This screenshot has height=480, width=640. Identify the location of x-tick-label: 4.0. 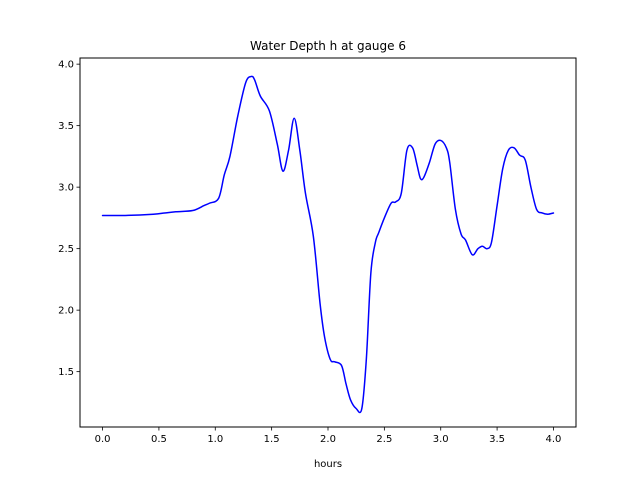
(554, 439).